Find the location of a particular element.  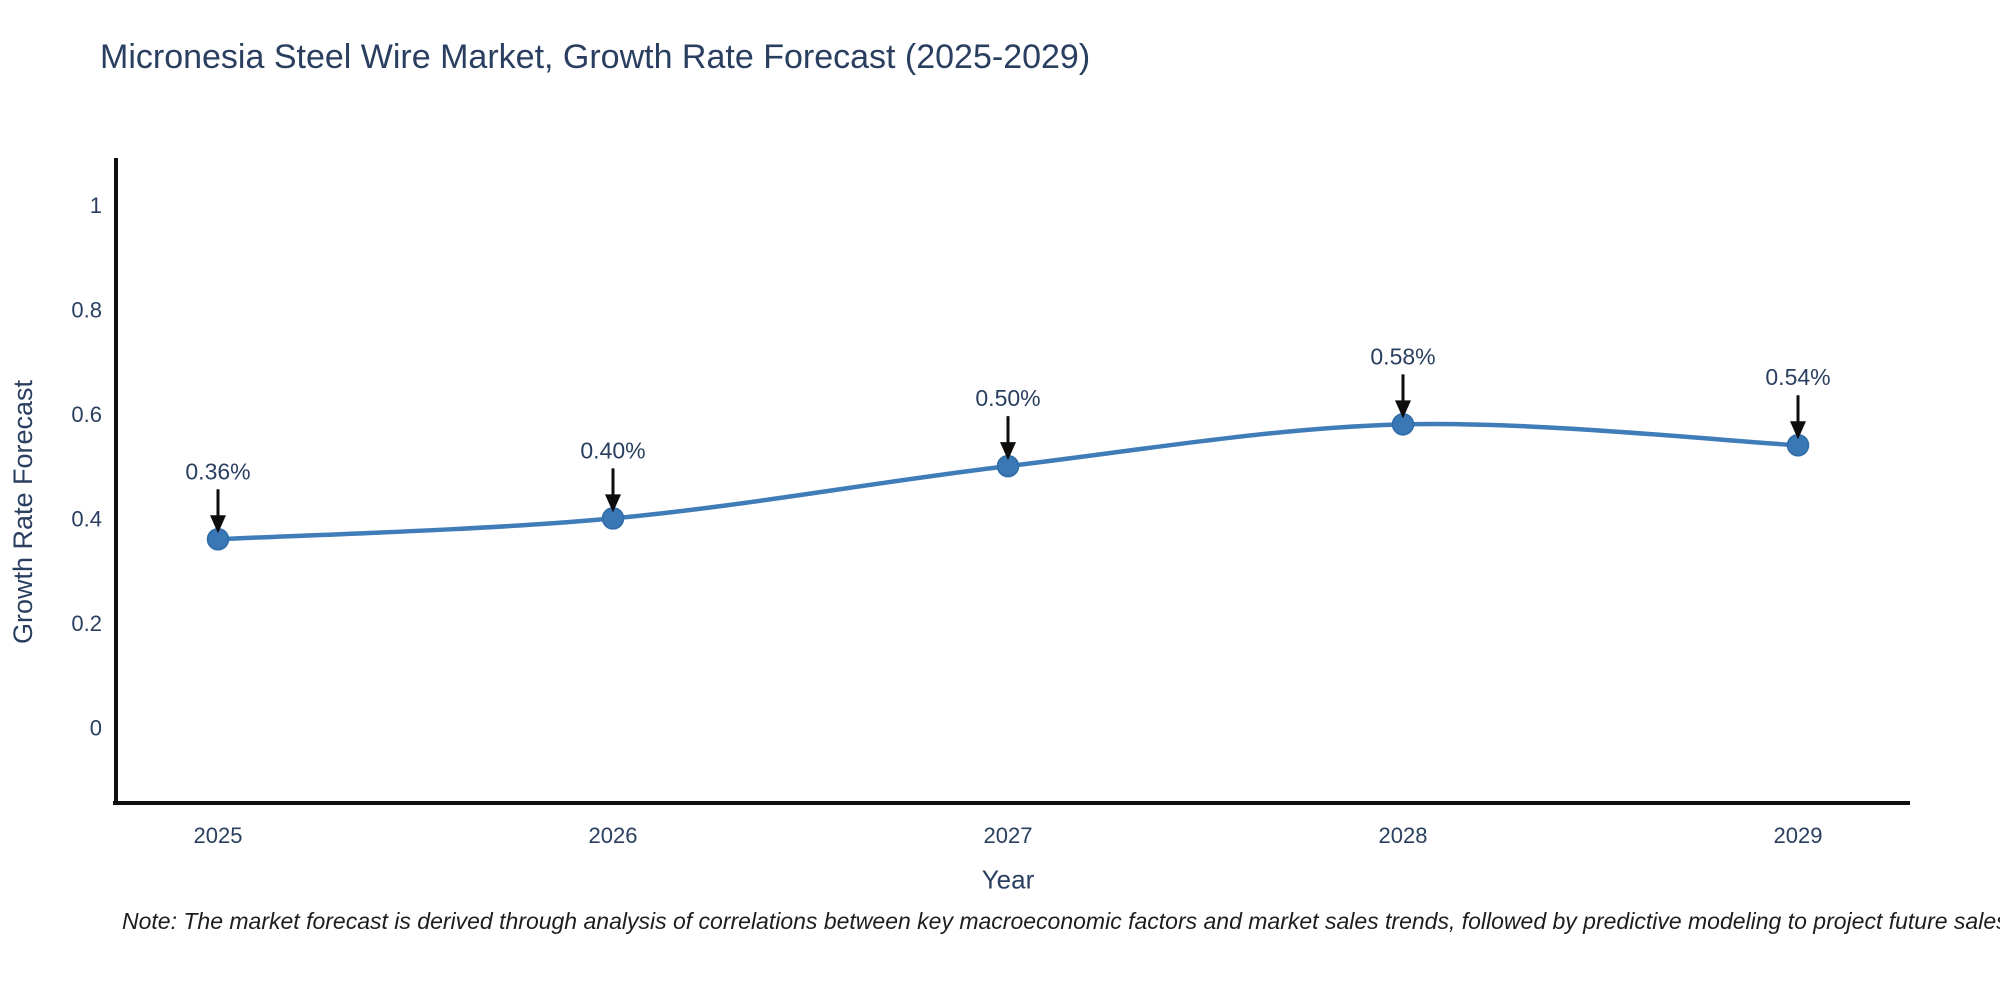

y-axis-title: Growth Rate Forecast is located at coordinates (23, 512).